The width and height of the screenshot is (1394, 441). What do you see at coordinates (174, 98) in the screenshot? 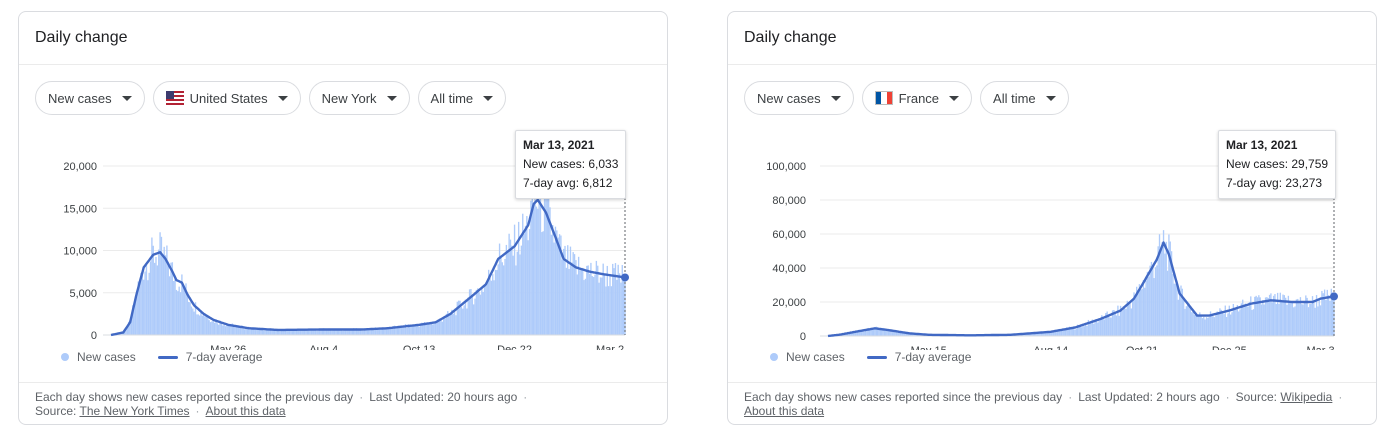
I see `us-flag-icon` at bounding box center [174, 98].